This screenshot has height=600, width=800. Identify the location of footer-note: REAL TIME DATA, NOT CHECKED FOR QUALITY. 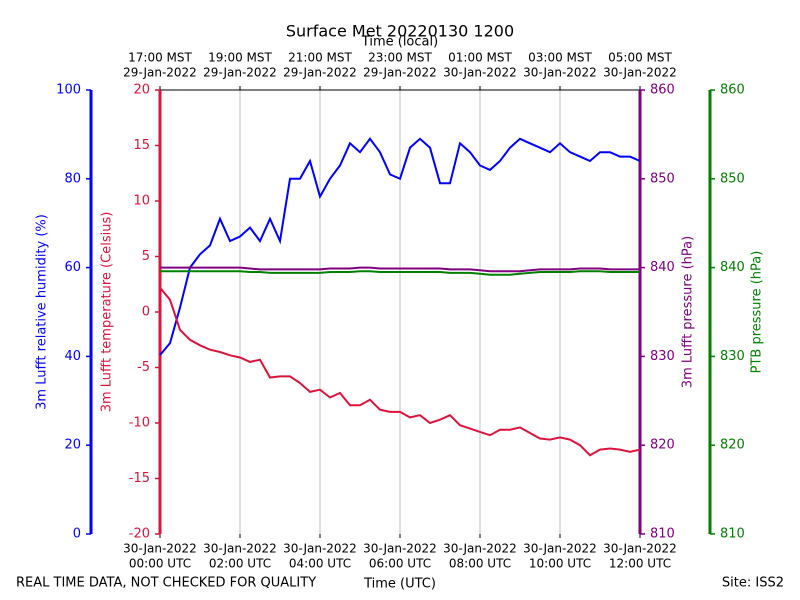
(166, 583).